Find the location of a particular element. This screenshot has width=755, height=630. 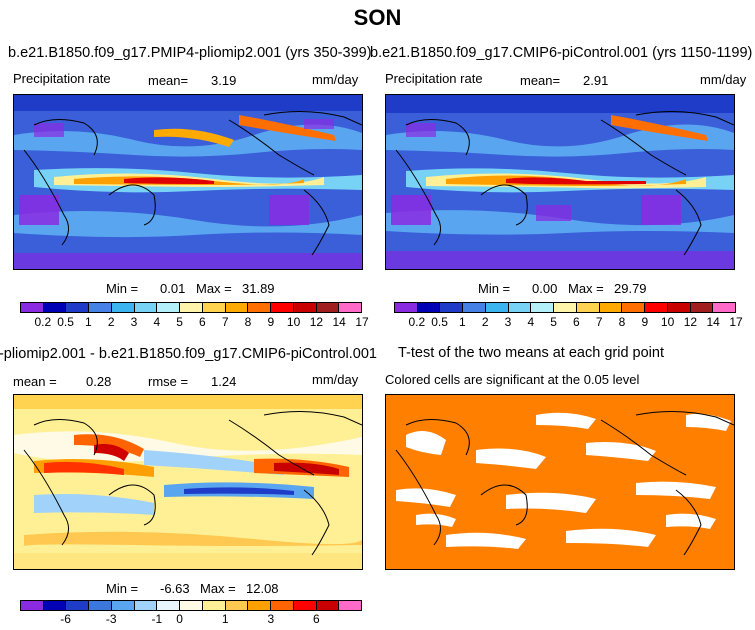

panel-1-max-value: 31.89 is located at coordinates (258, 288).